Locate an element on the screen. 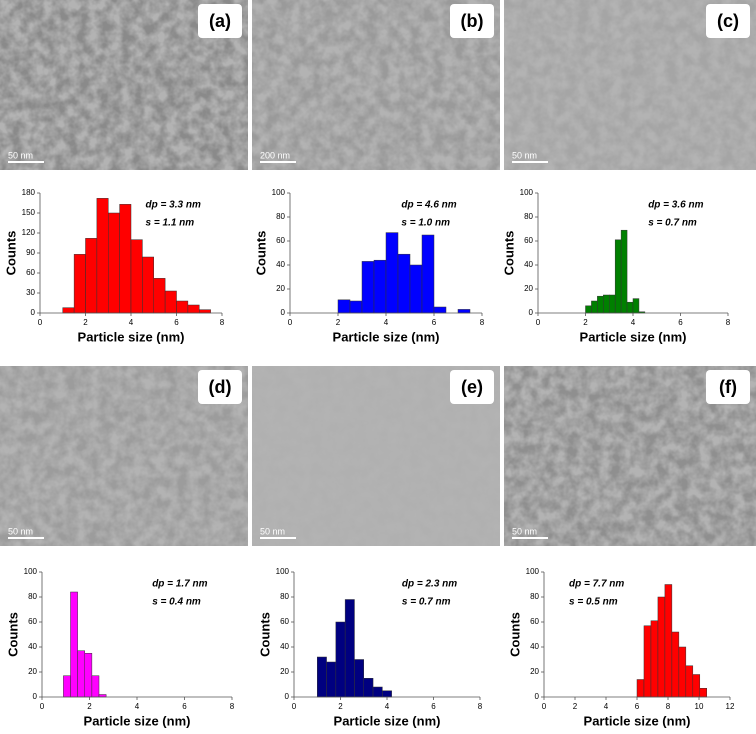 The height and width of the screenshot is (734, 756). y-tick-label: 180 is located at coordinates (29, 192).